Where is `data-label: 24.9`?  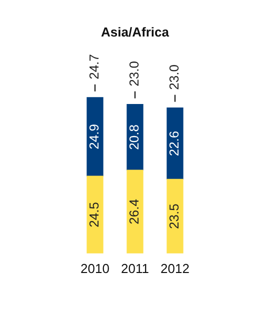
data-label: 24.9 is located at coordinates (94, 137).